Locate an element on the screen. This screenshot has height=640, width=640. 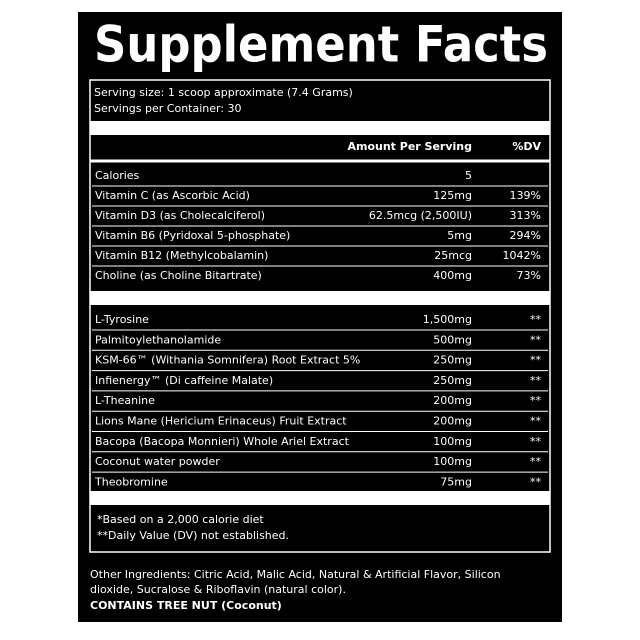
row-name: Calories is located at coordinates (117, 175).